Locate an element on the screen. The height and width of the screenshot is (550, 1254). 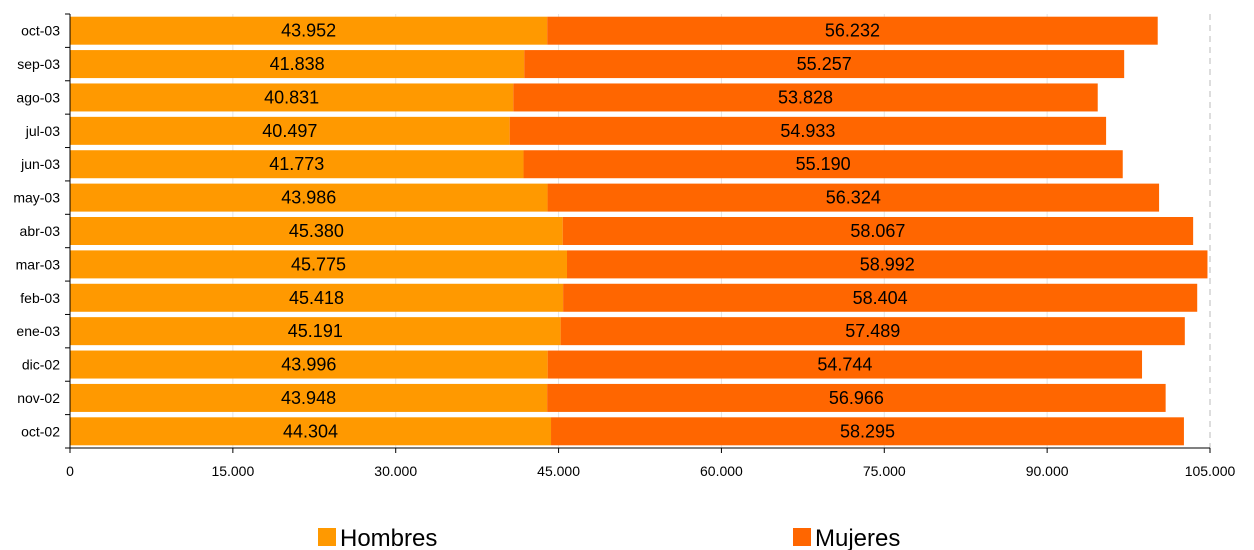
category-label-feb-03: feb-03 is located at coordinates (40, 298).